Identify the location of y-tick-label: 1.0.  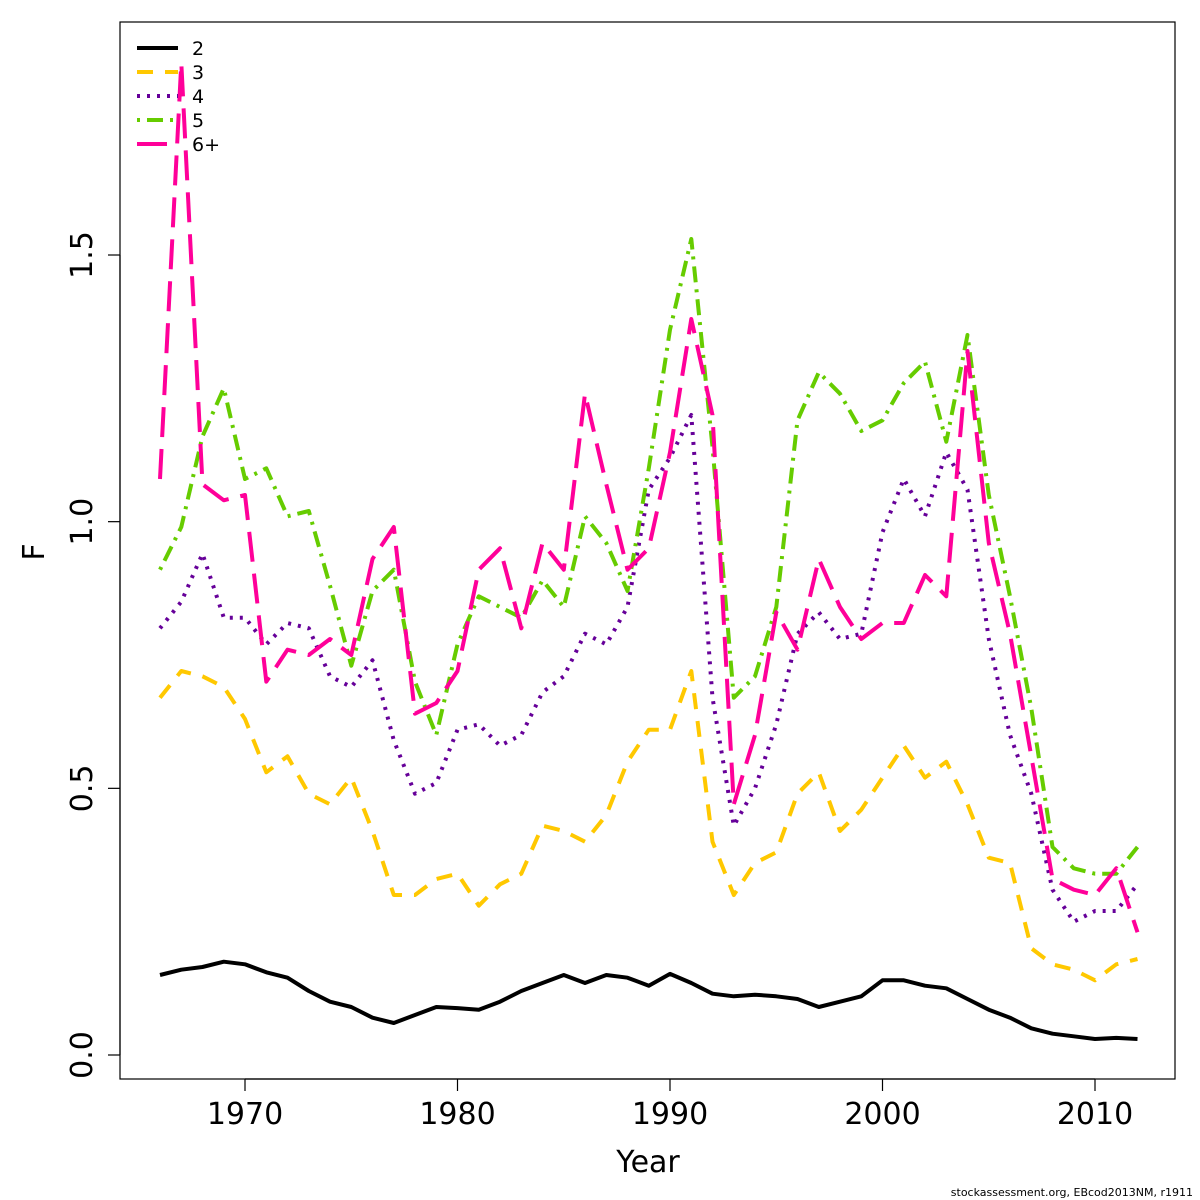
(82, 522).